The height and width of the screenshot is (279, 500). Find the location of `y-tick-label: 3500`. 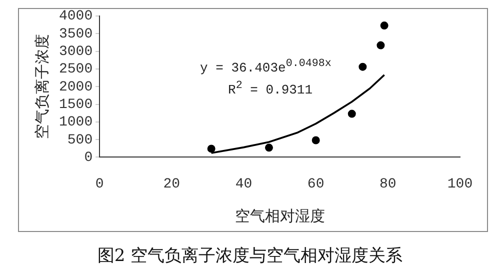

y-tick-label: 3500 is located at coordinates (75, 34).